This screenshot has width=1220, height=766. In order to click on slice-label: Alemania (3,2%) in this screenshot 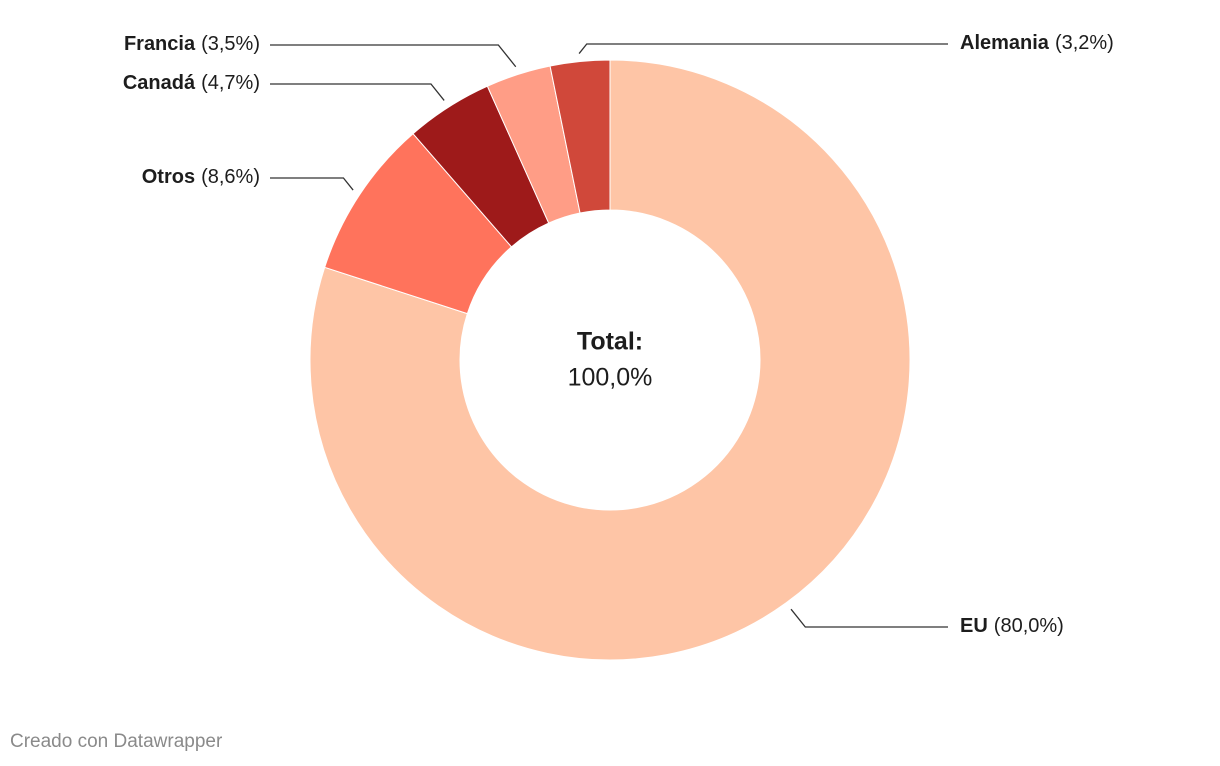, I will do `click(1037, 43)`.